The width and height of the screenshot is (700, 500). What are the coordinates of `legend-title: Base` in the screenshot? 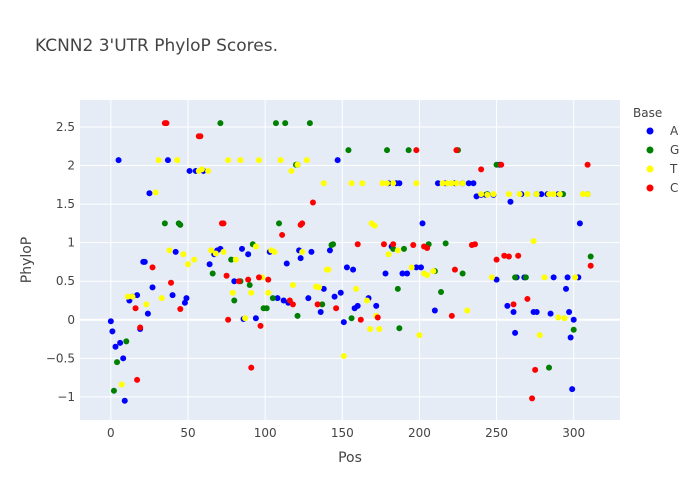 It's located at (647, 113).